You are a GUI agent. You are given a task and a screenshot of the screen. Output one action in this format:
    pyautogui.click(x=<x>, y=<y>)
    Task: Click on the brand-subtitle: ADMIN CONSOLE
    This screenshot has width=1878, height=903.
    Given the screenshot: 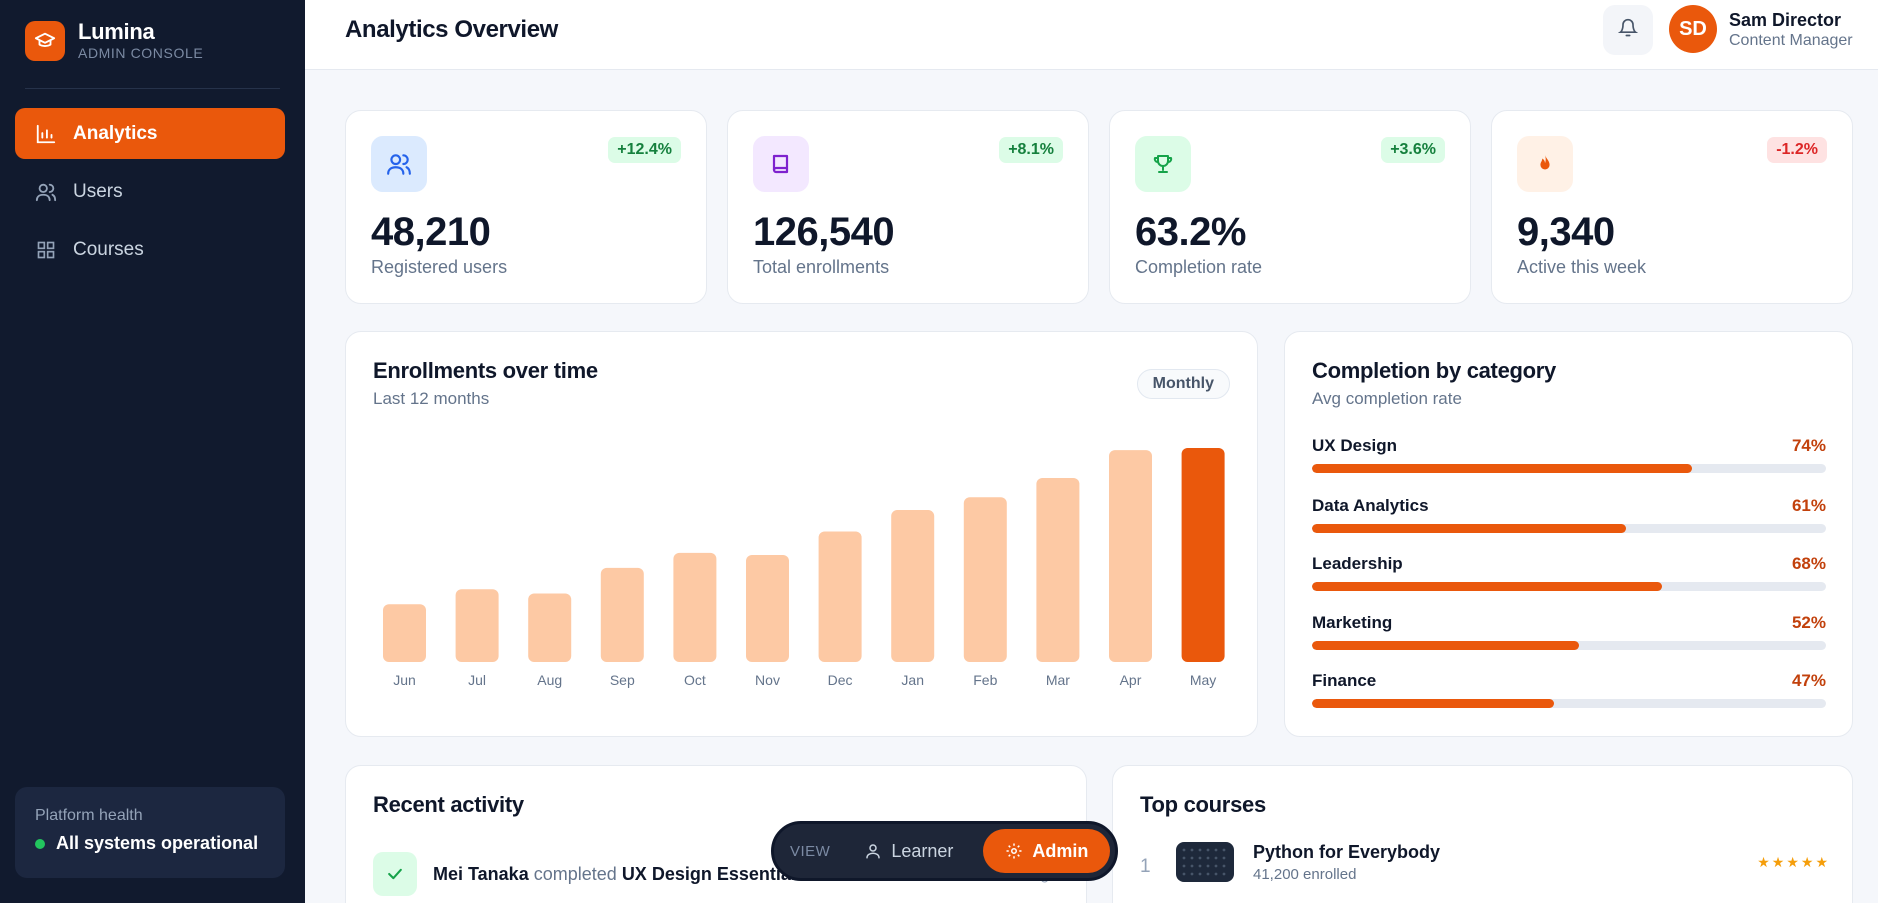 What is the action you would take?
    pyautogui.click(x=141, y=53)
    